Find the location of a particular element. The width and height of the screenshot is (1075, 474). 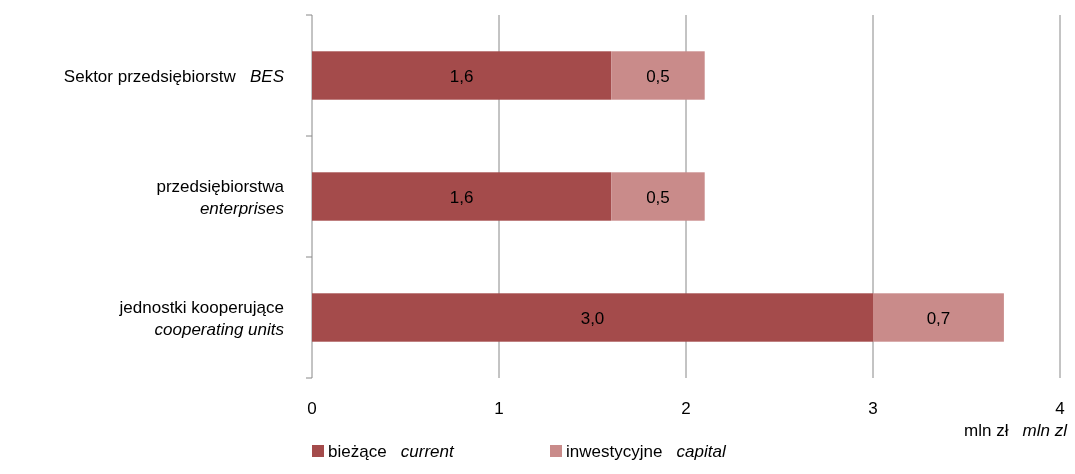

x-tick-label: 3 is located at coordinates (873, 408).